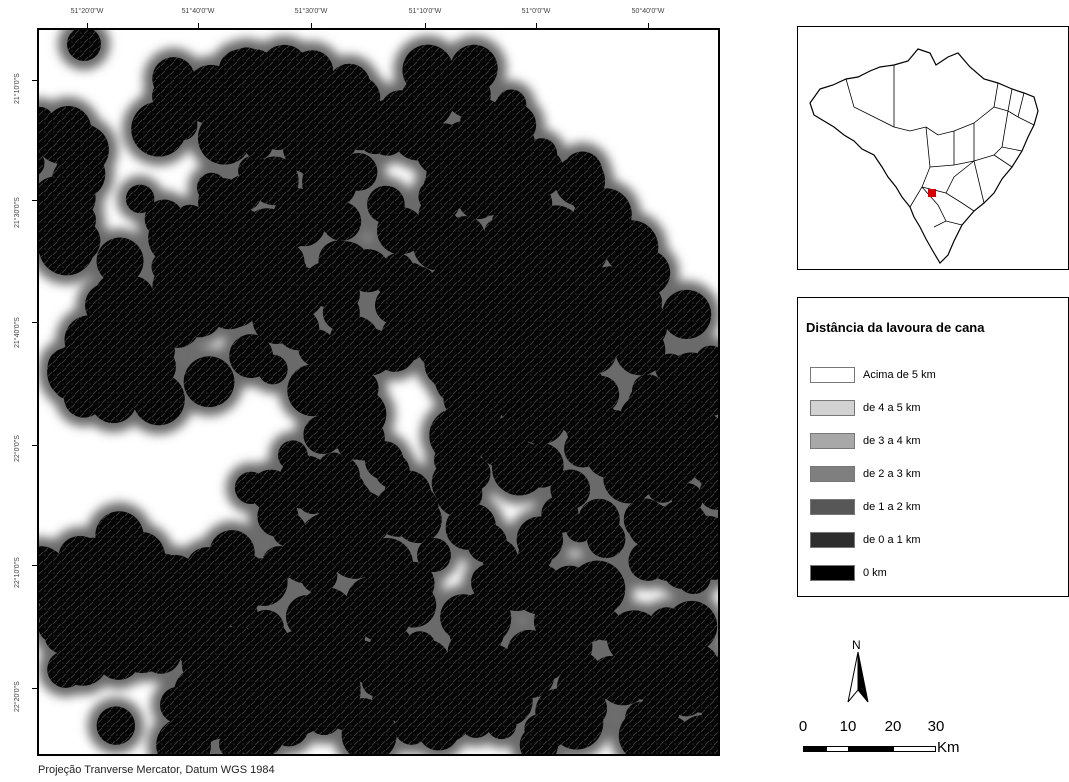 This screenshot has width=1069, height=782. I want to click on scale-bar: 0 10 20 30 Km, so click(895, 743).